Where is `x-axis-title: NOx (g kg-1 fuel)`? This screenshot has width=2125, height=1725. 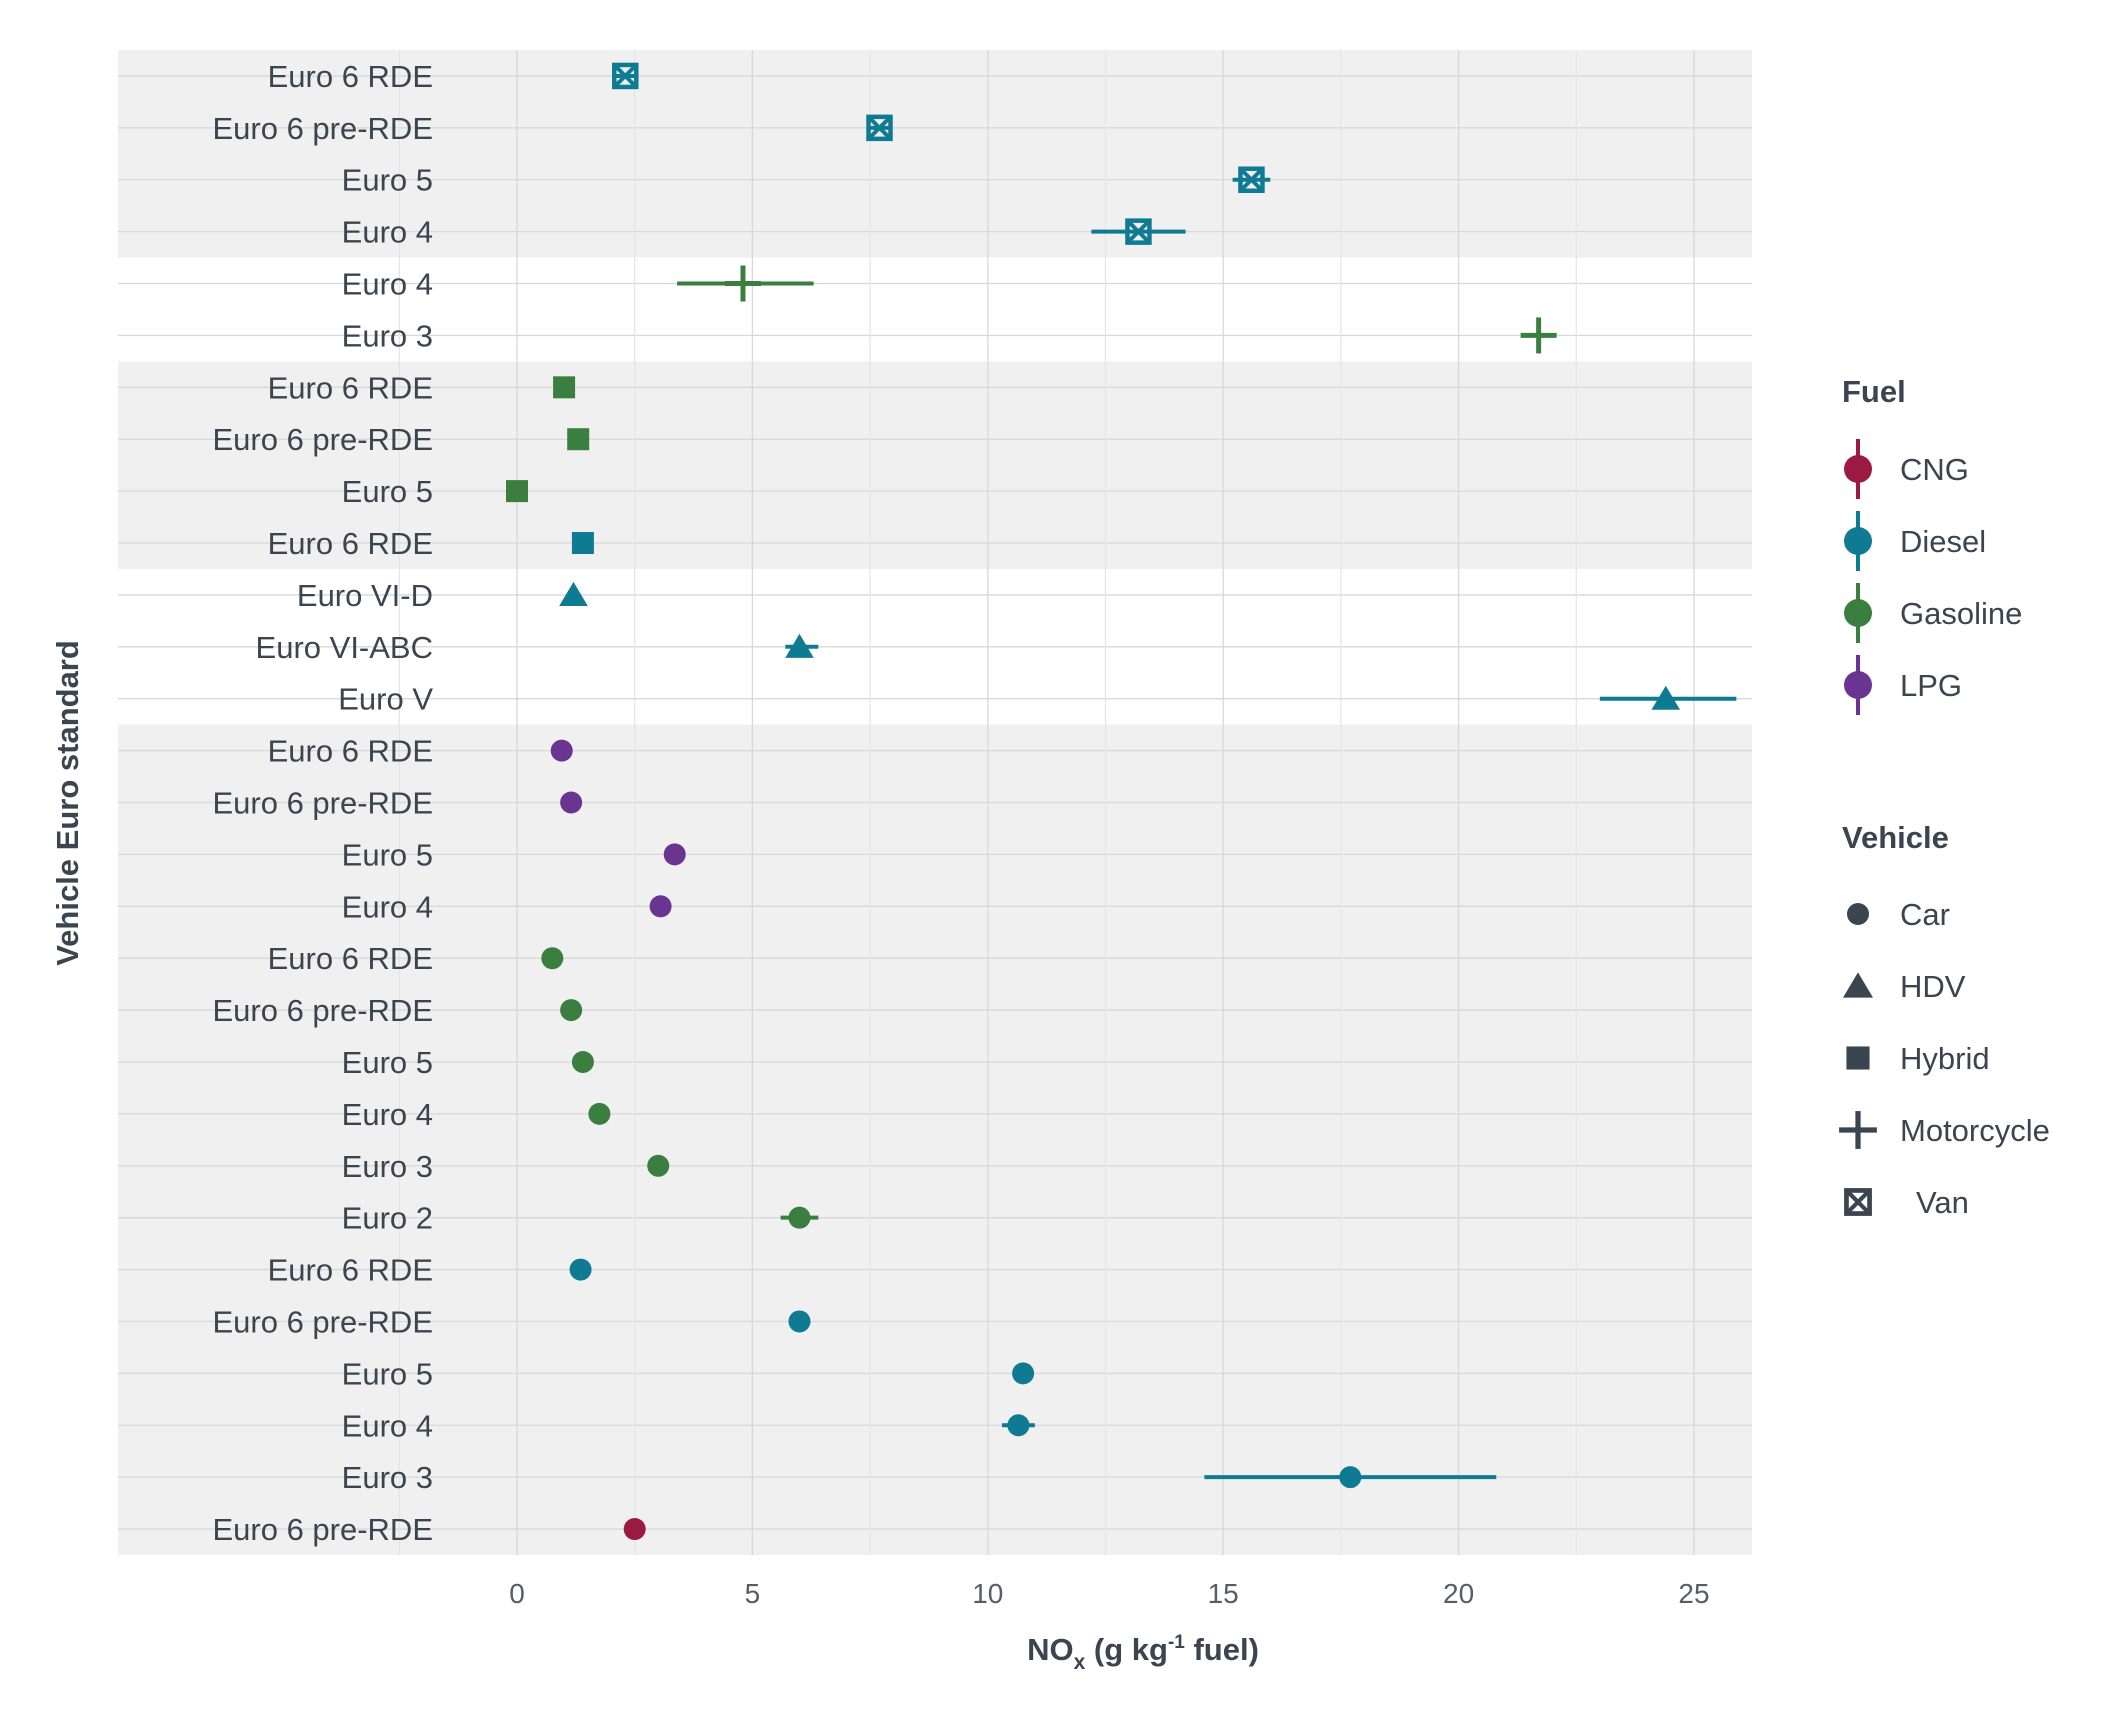 x-axis-title: NOx (g kg-1 fuel) is located at coordinates (1143, 1653).